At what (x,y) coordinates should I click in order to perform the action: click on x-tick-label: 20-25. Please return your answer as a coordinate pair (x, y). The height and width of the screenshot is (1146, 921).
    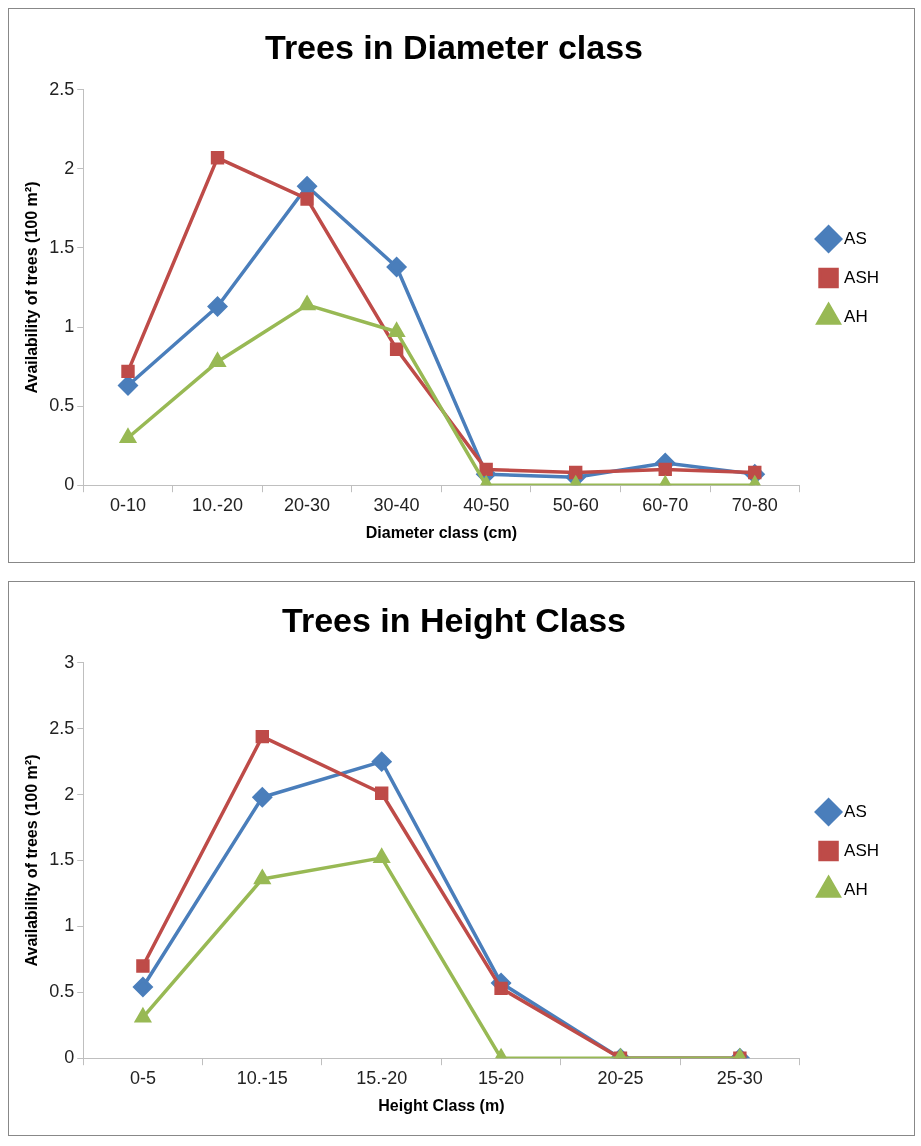
    Looking at the image, I should click on (620, 1077).